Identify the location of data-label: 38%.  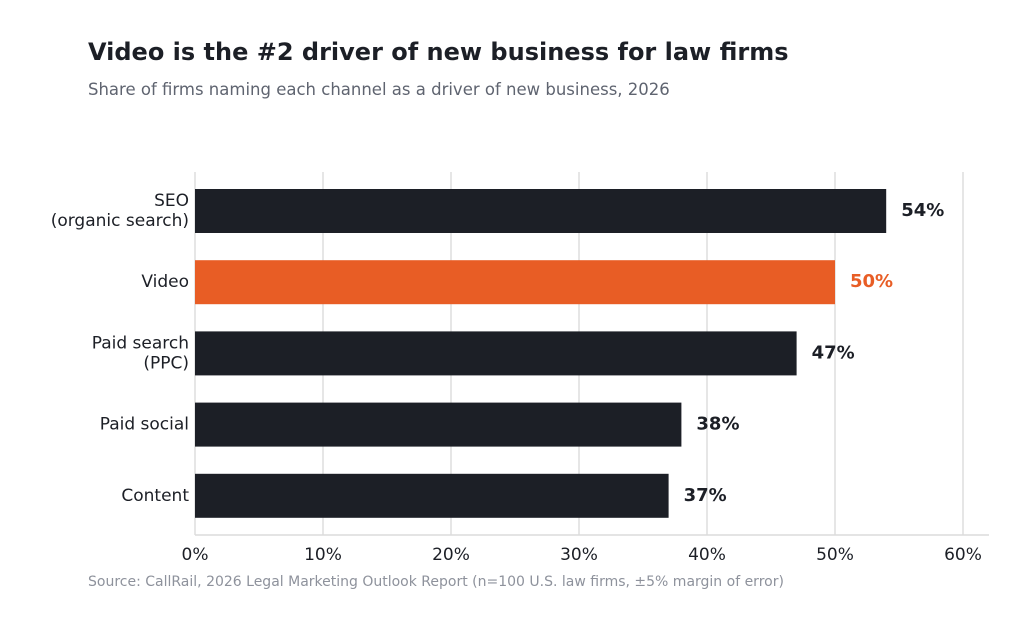
(717, 424).